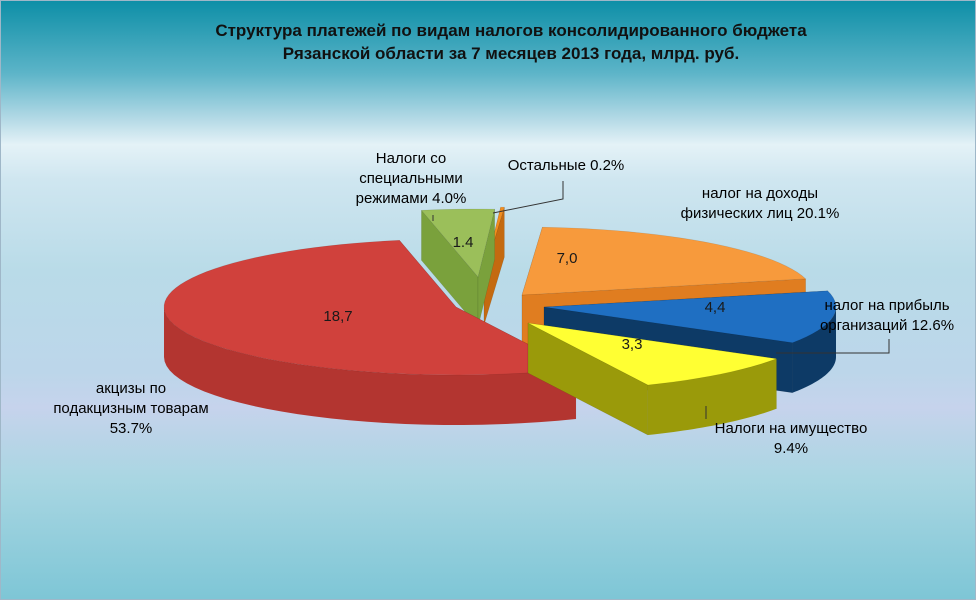  What do you see at coordinates (791, 438) in the screenshot?
I see `slice-label-property: Налоги на имущество 9.4%` at bounding box center [791, 438].